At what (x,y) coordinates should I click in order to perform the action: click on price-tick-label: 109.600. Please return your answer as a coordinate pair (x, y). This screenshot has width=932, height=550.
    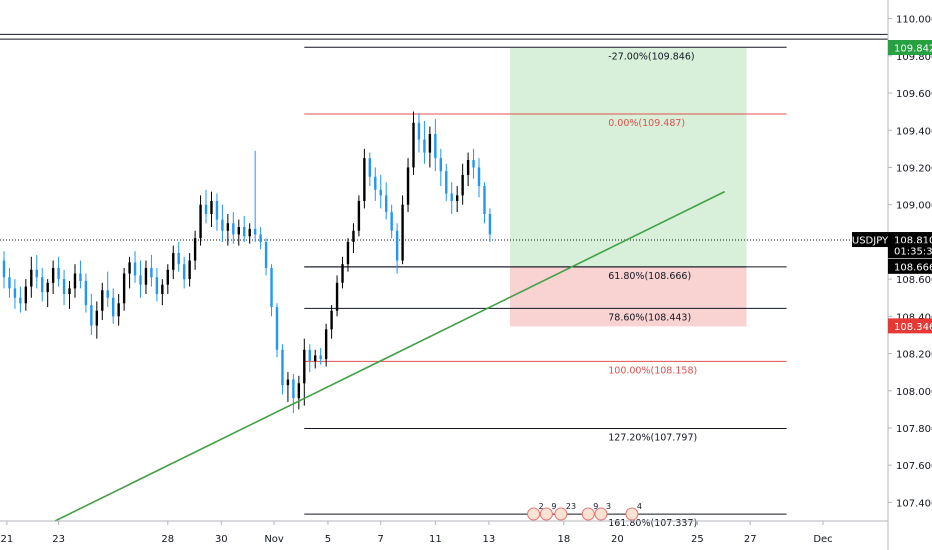
    Looking at the image, I should click on (914, 94).